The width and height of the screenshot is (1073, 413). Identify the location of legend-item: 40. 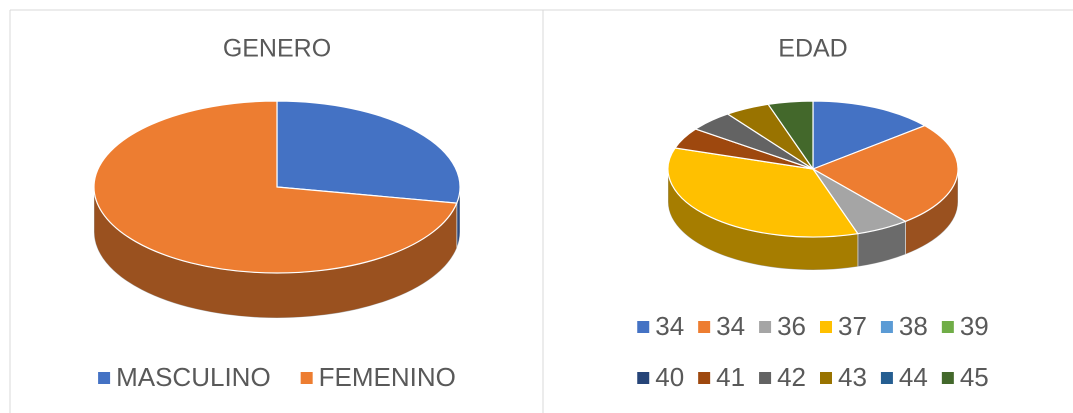
(660, 377).